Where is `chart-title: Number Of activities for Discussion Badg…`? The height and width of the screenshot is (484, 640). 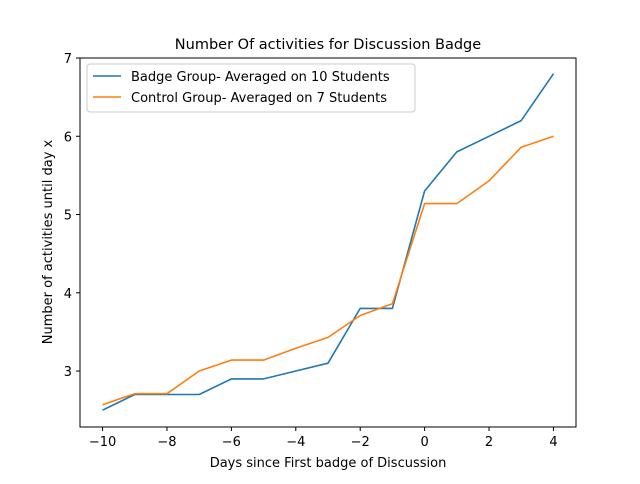 chart-title: Number Of activities for Discussion Badg… is located at coordinates (328, 45).